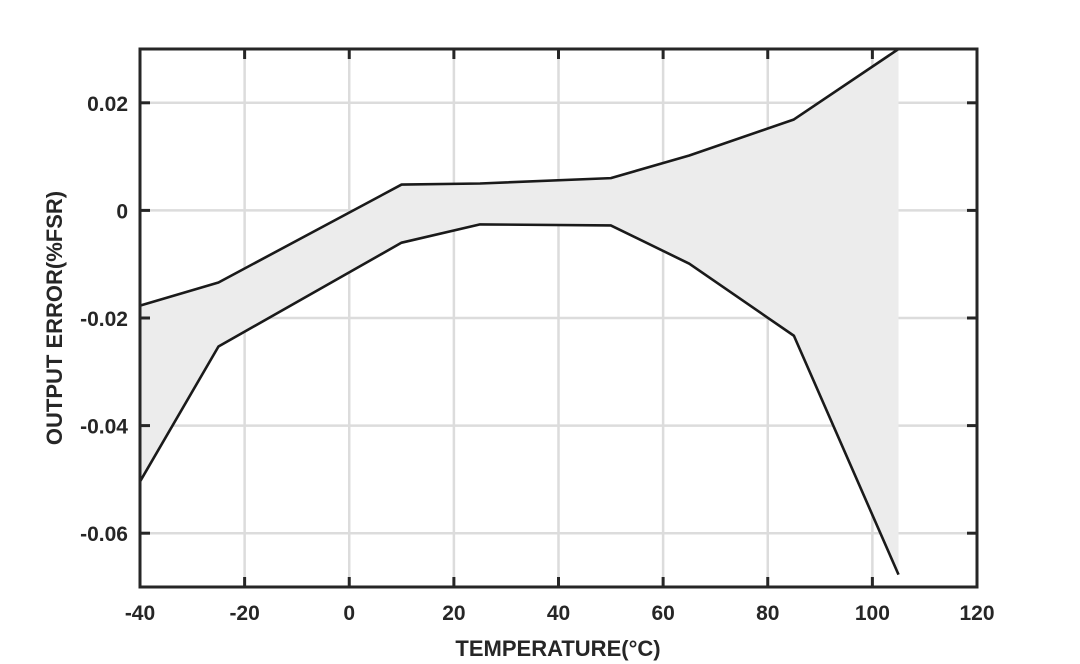 This screenshot has width=1080, height=664. Describe the element at coordinates (662, 613) in the screenshot. I see `x-tick-label: 60` at that location.